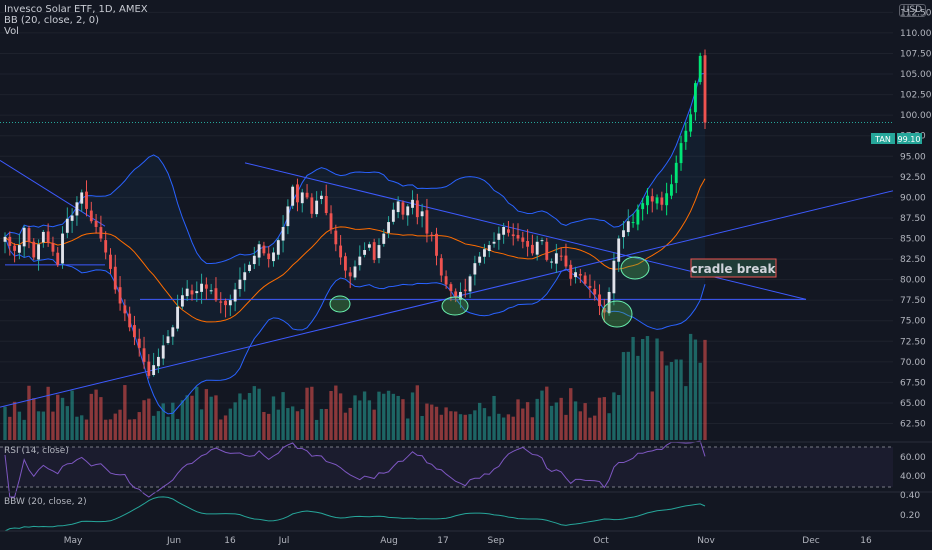 The height and width of the screenshot is (550, 932). Describe the element at coordinates (389, 541) in the screenshot. I see `x-tick-label: Aug` at that location.